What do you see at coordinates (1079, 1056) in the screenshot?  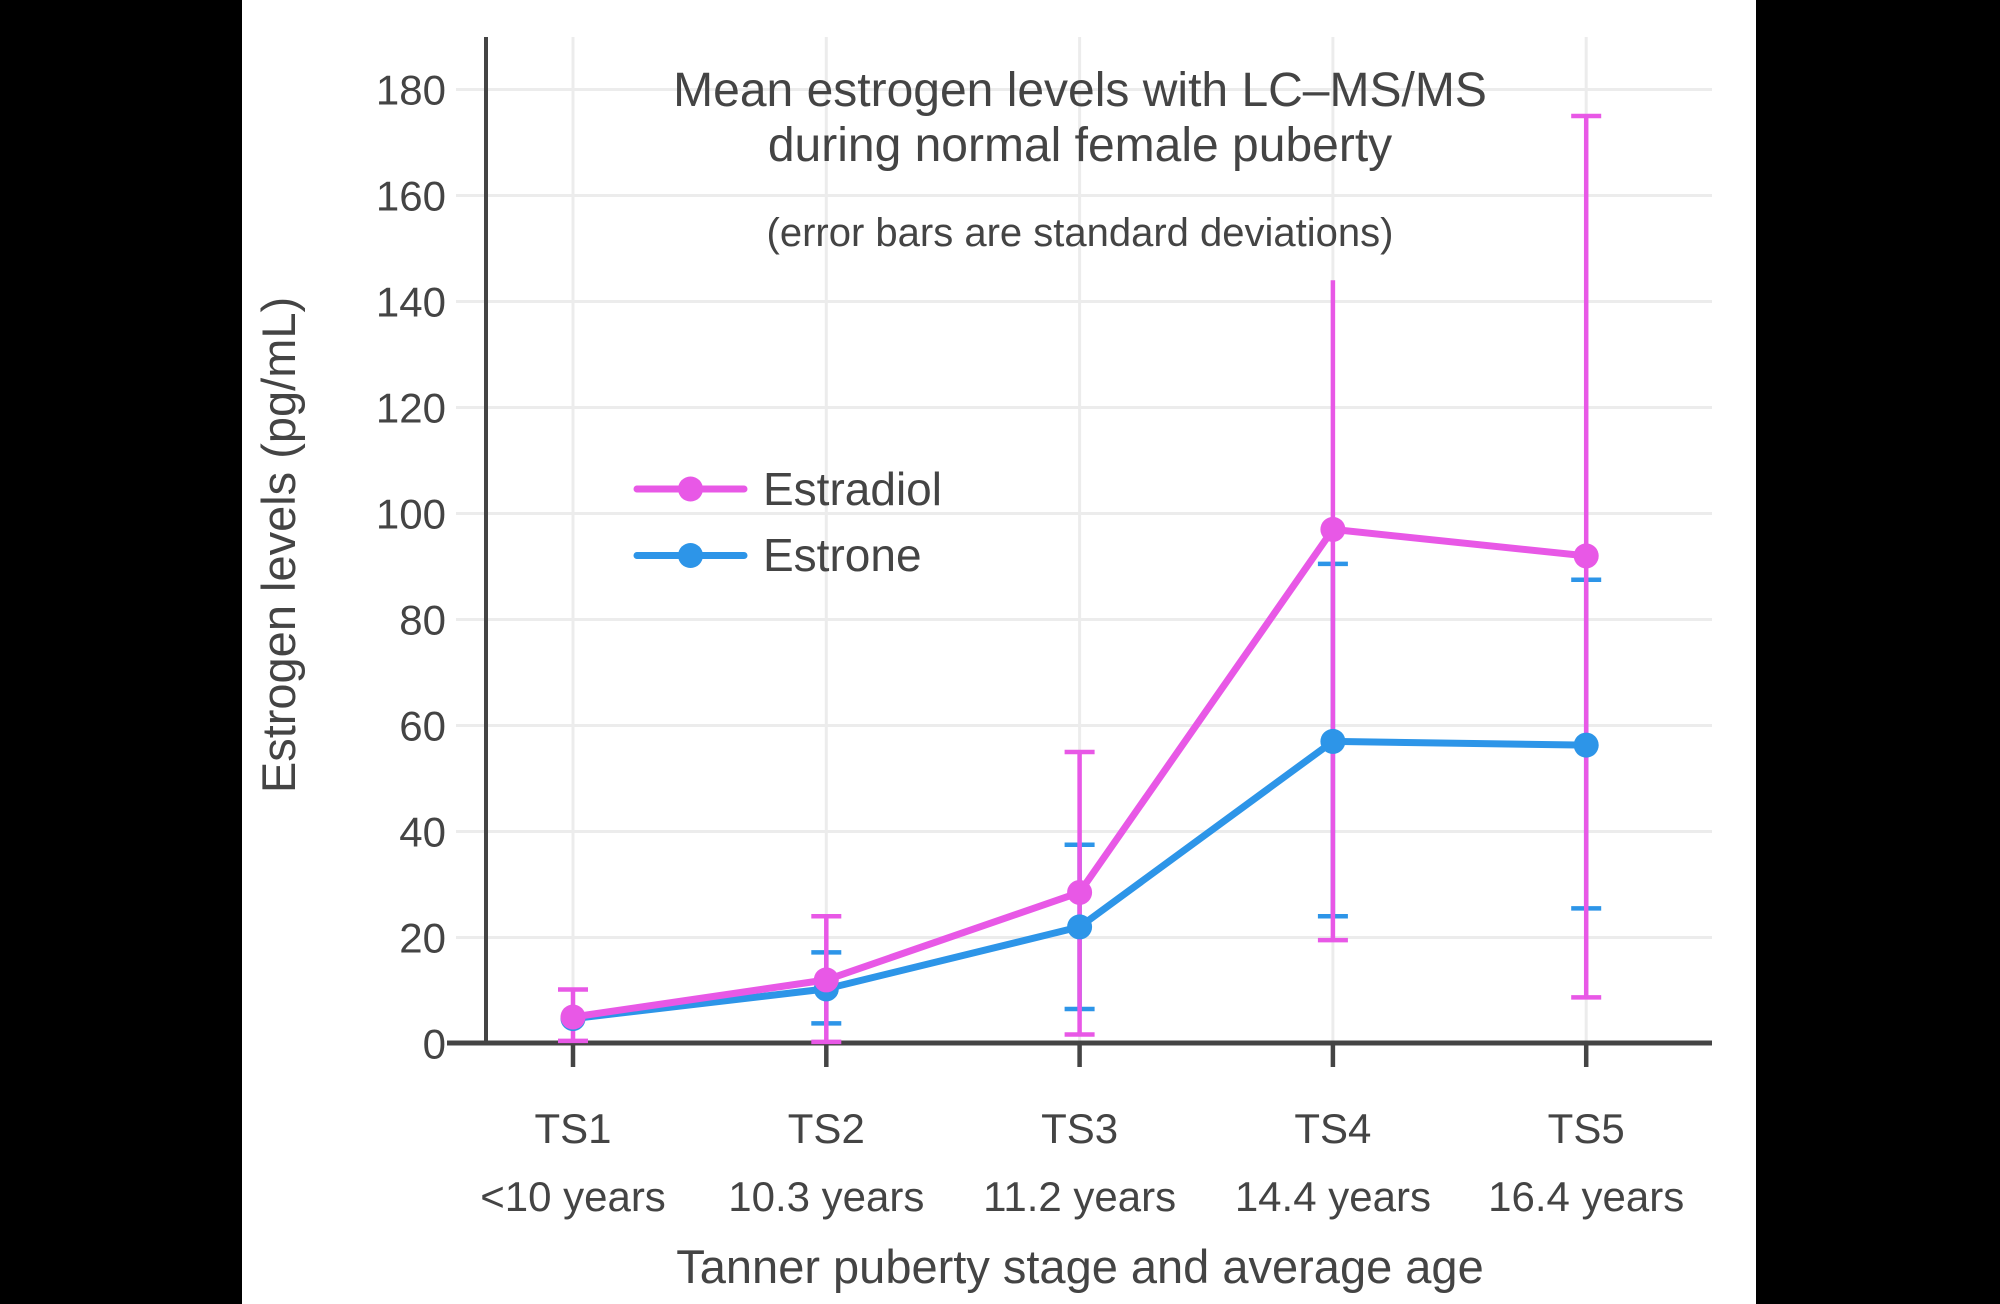 I see `x-axis-tick-marks` at bounding box center [1079, 1056].